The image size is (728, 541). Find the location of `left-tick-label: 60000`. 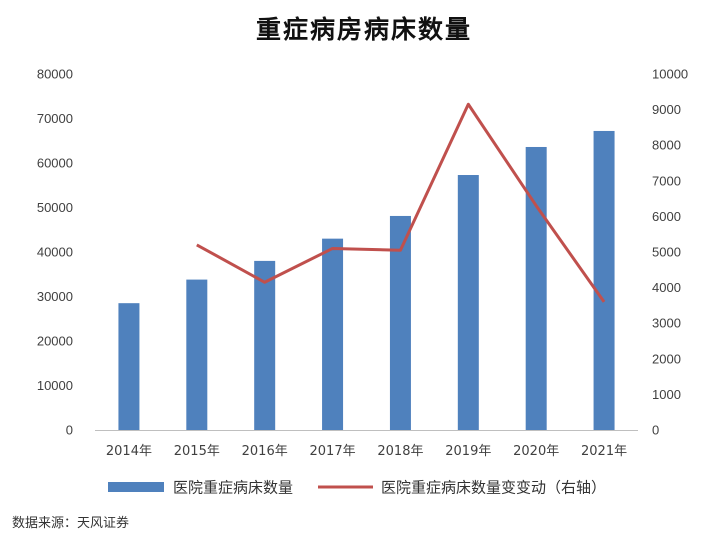

left-tick-label: 60000 is located at coordinates (55, 163).